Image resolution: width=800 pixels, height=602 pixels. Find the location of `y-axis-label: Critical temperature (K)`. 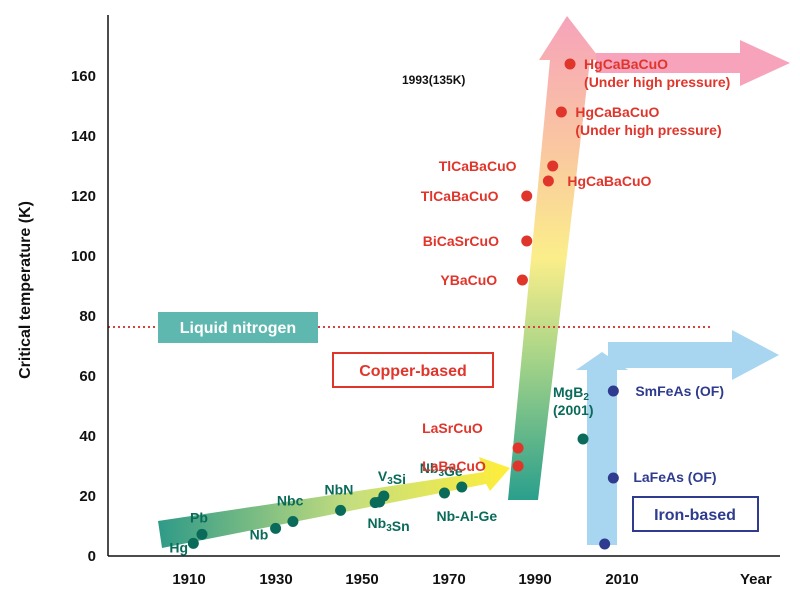

y-axis-label: Critical temperature (K) is located at coordinates (25, 290).